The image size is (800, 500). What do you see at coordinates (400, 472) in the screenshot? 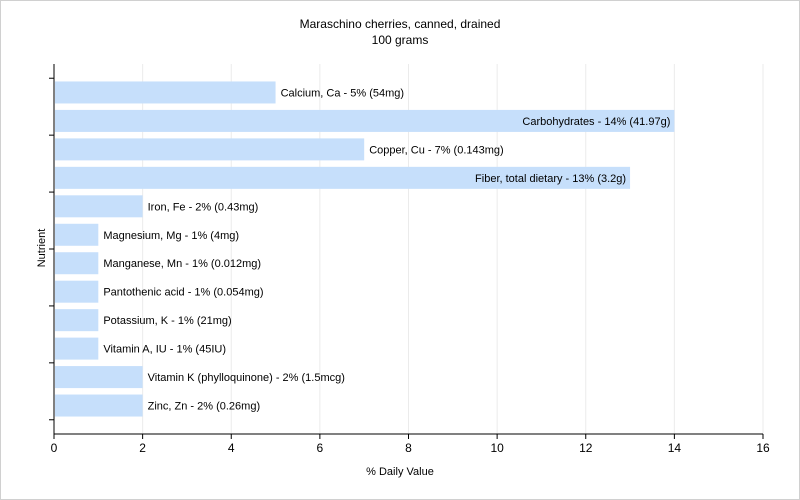
I see `x-axis-label: % Daily Value` at bounding box center [400, 472].